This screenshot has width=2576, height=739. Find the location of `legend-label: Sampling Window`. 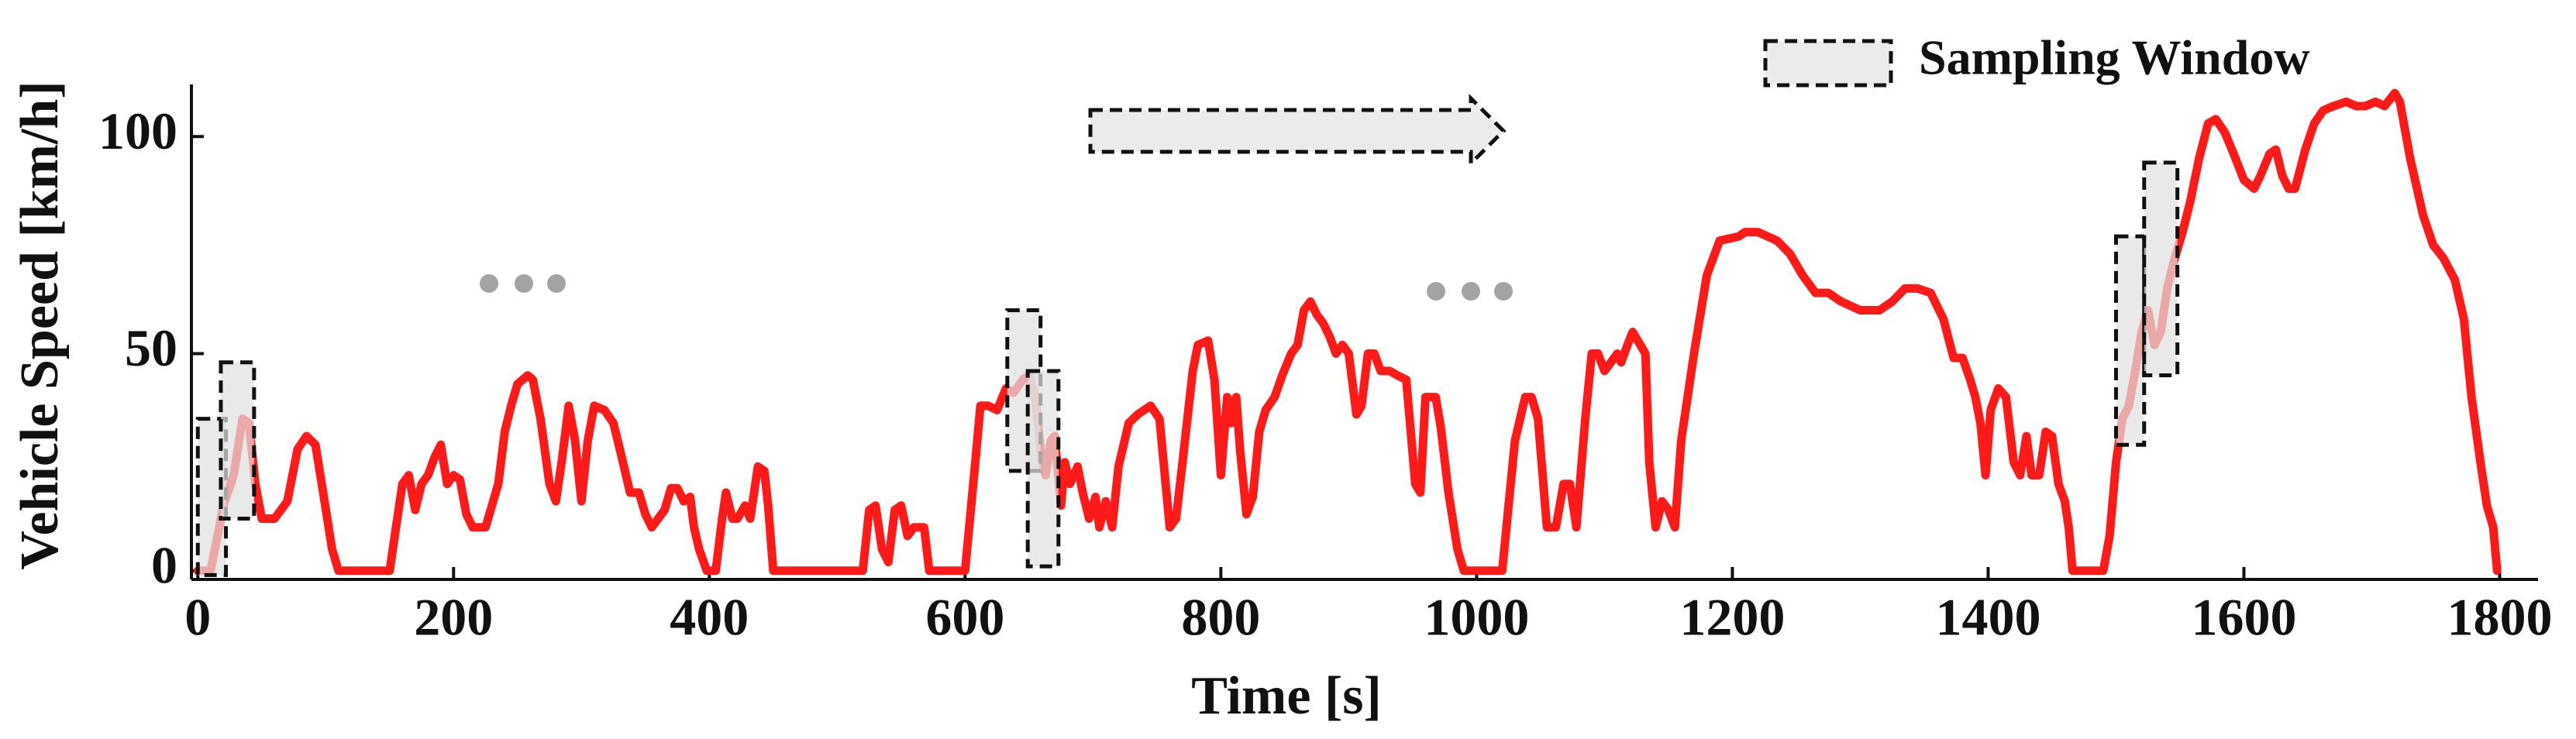

legend-label: Sampling Window is located at coordinates (2114, 57).